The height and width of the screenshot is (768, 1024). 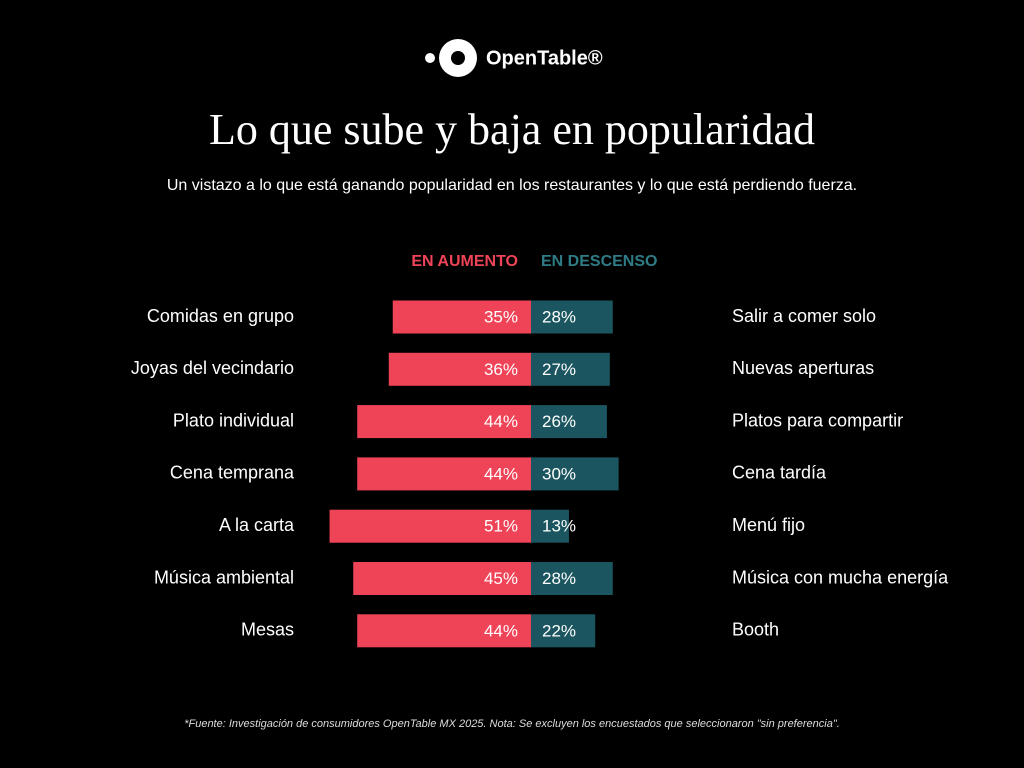 I want to click on category-label: Salir a comer solo, so click(x=804, y=316).